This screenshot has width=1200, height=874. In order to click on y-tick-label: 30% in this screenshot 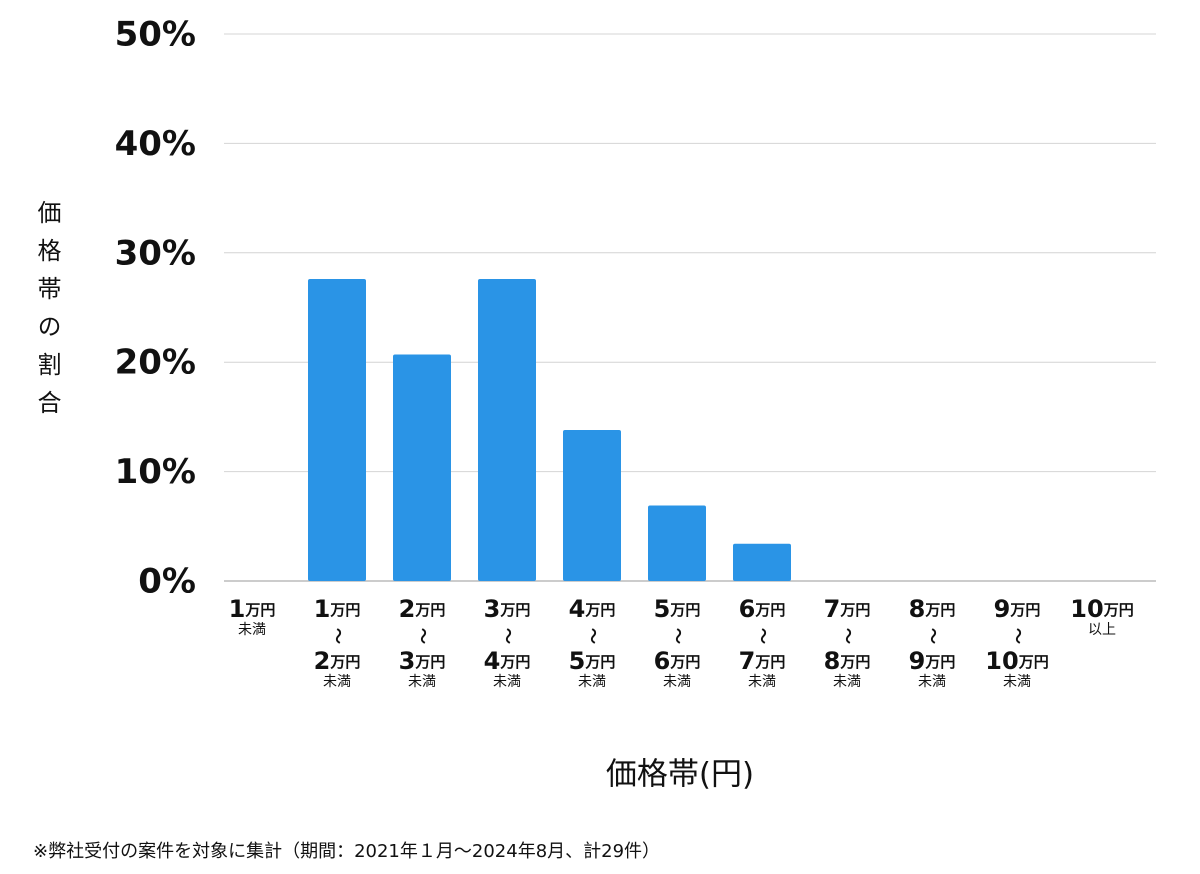, I will do `click(155, 253)`.